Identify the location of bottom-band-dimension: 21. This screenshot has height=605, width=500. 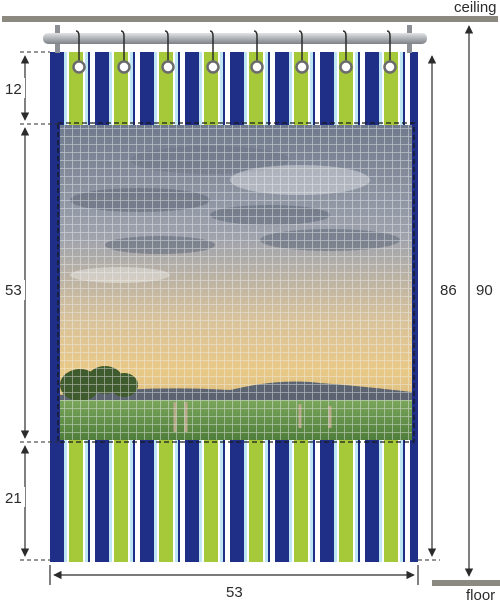
(13, 498).